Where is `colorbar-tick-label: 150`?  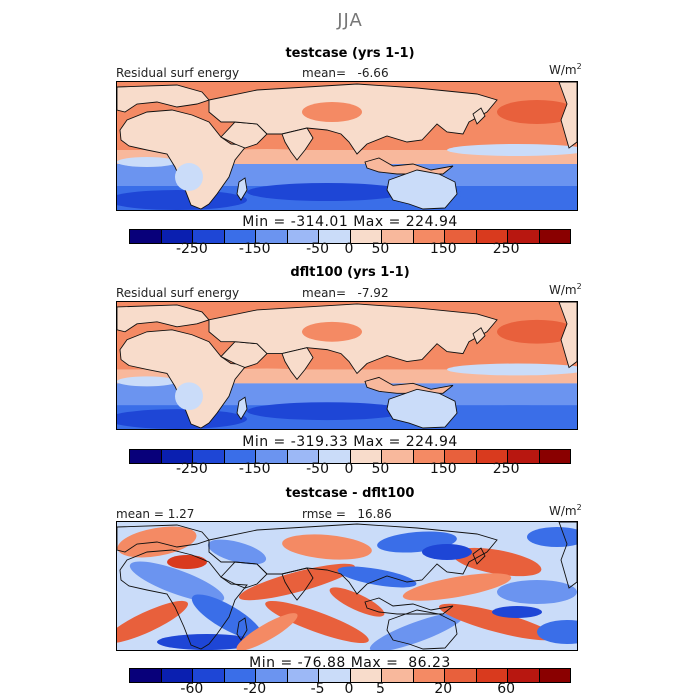
colorbar-tick-label: 150 is located at coordinates (443, 469).